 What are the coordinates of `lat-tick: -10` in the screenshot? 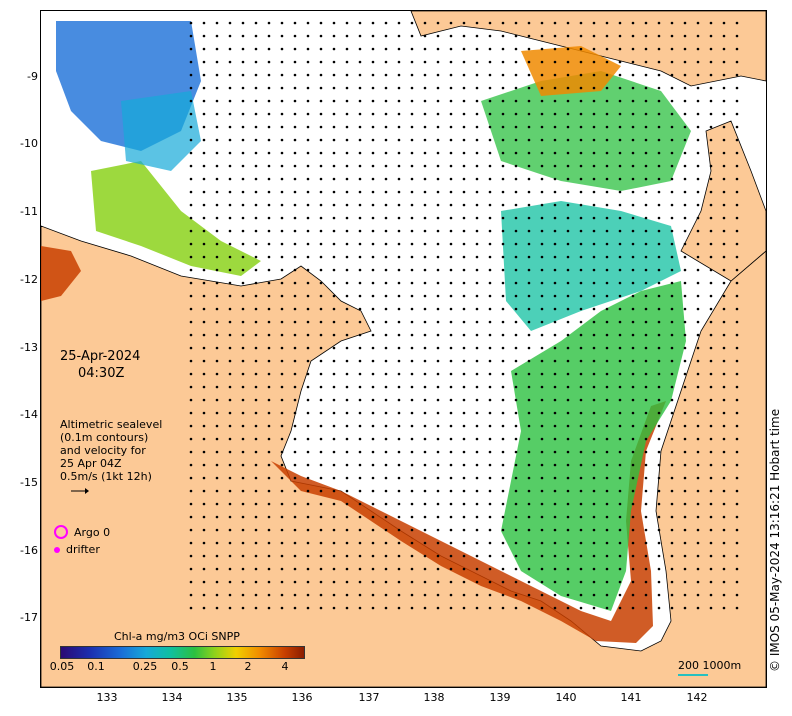 It's located at (29, 143).